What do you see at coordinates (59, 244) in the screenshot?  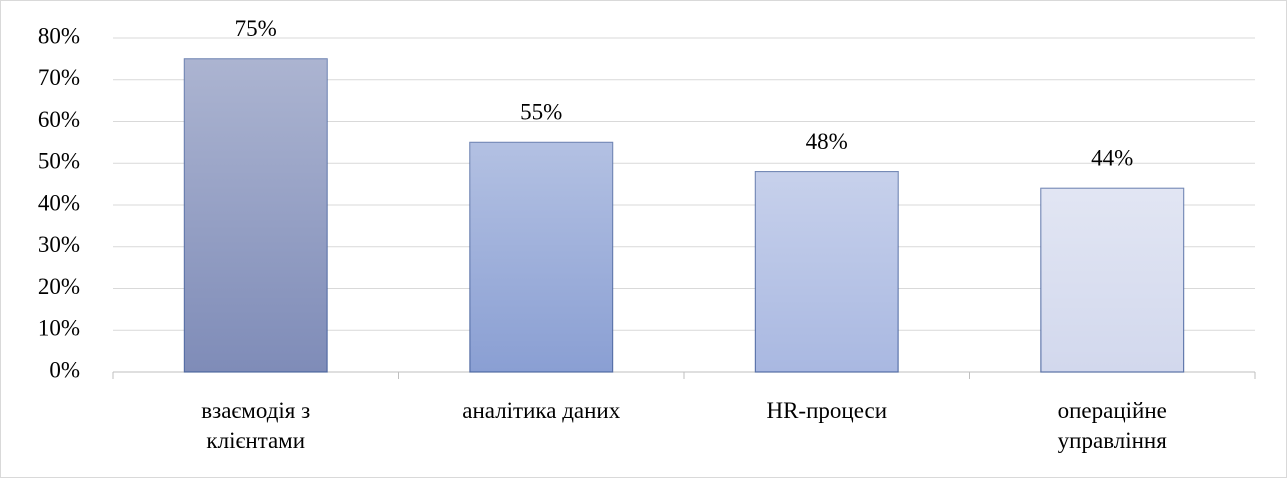 I see `y-tick-label: 30%` at bounding box center [59, 244].